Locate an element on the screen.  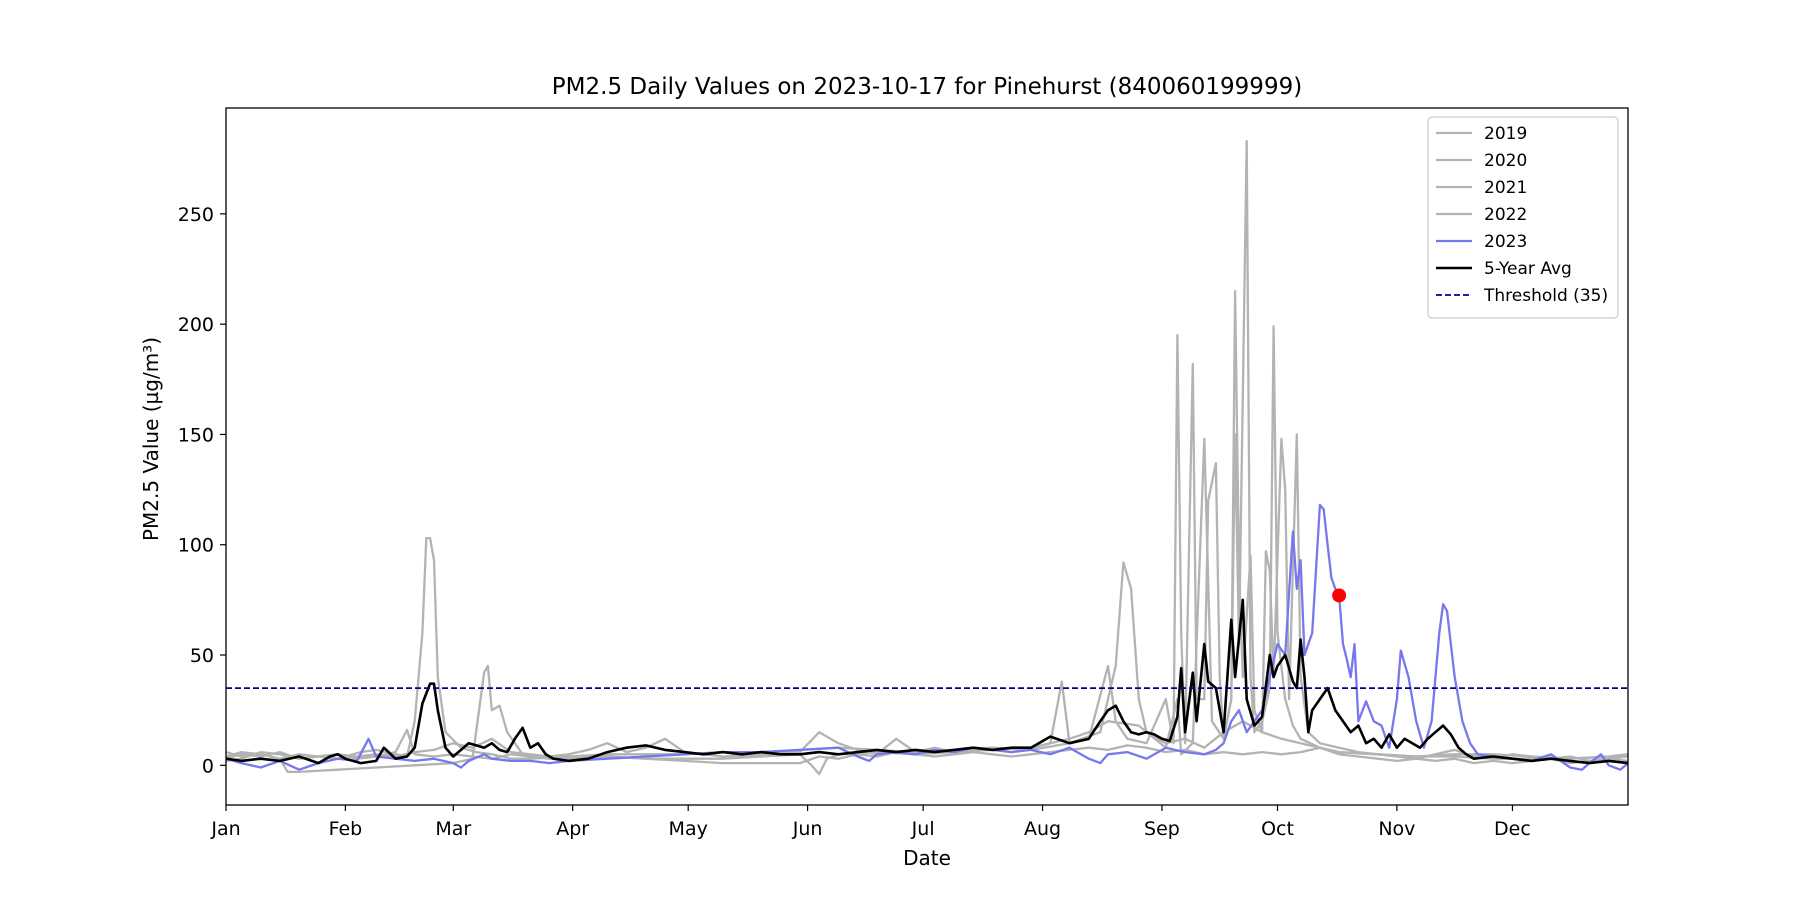
y-tick-label-150: 150 is located at coordinates (196, 435).